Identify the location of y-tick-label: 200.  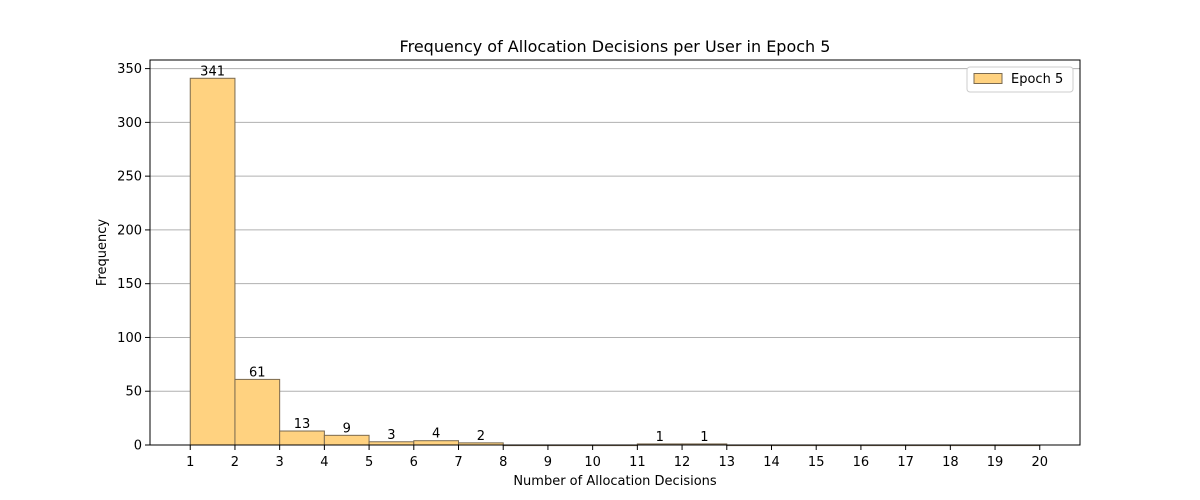
(129, 230).